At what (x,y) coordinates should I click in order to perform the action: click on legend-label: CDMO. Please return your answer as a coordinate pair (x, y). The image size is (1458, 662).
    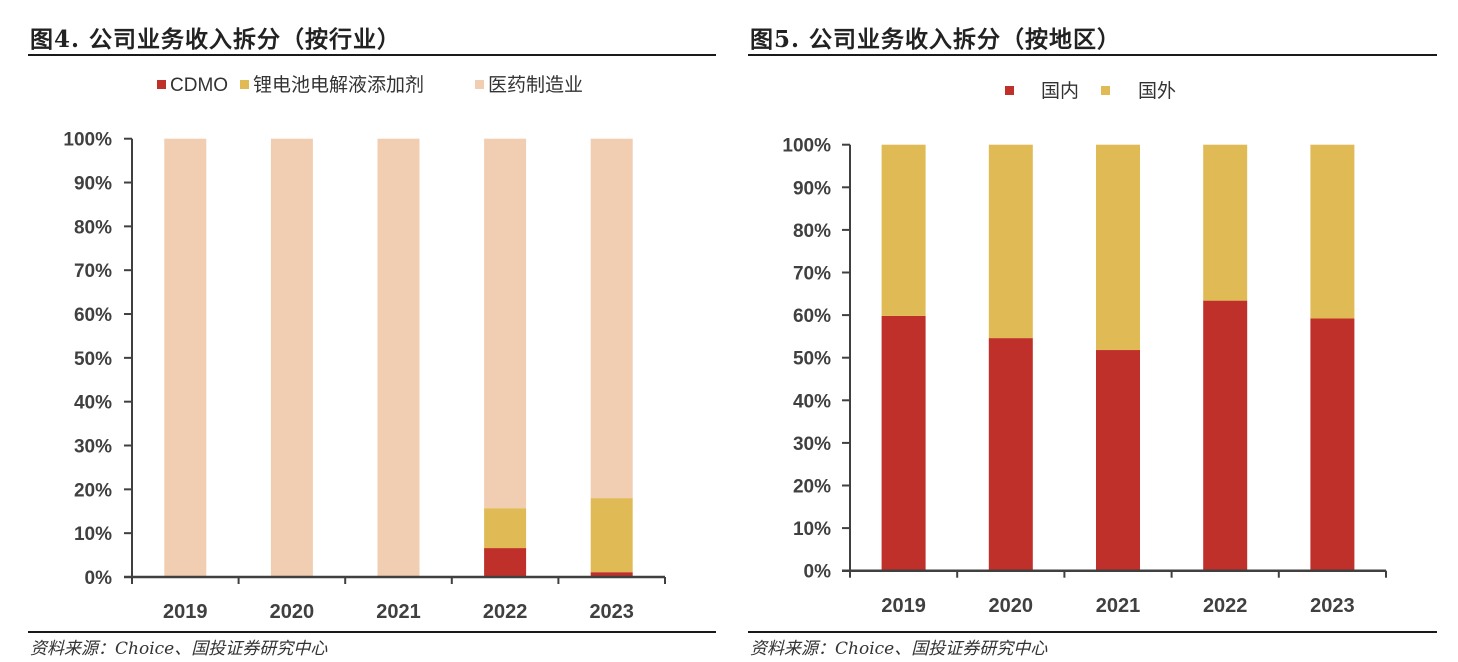
    Looking at the image, I should click on (199, 85).